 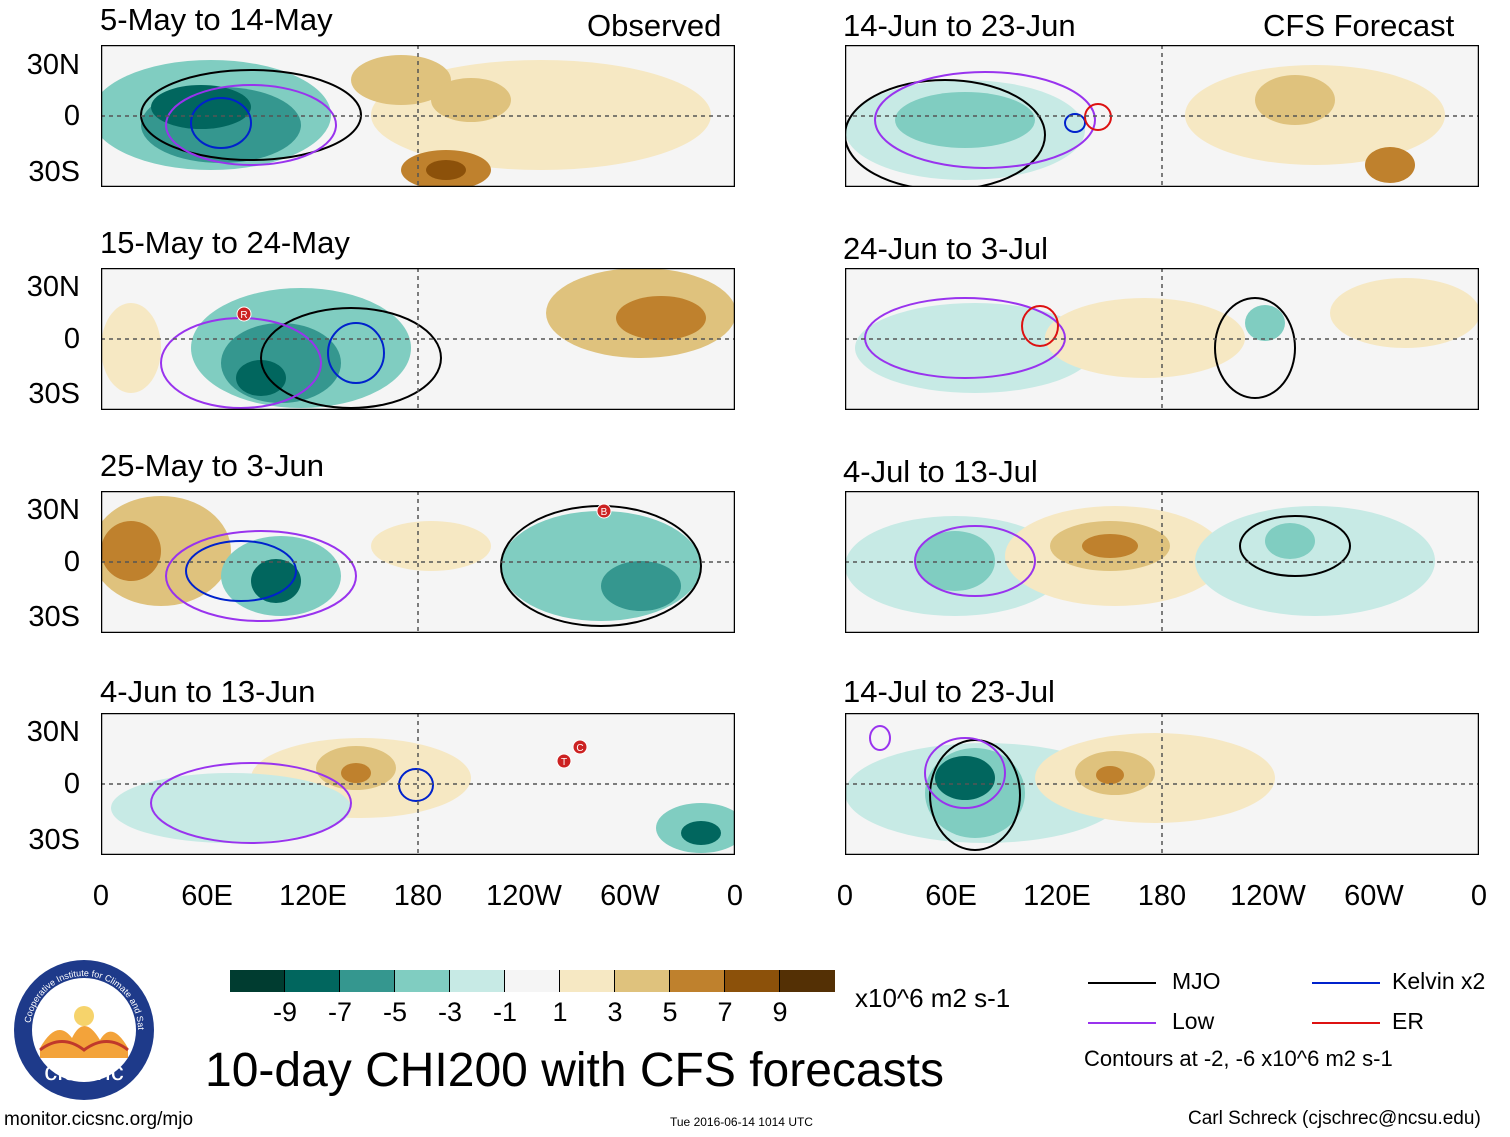 I want to click on xtick-left-60w: 60W, so click(x=630, y=896).